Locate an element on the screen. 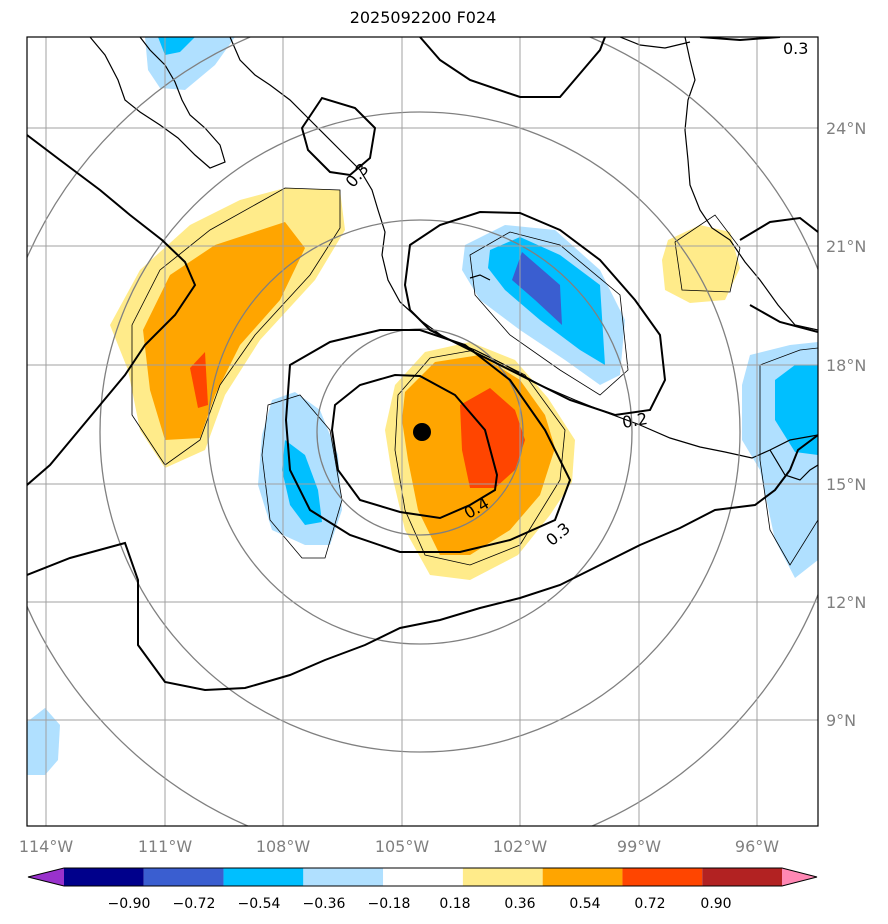 The width and height of the screenshot is (888, 924). colorbar is located at coordinates (422, 877).